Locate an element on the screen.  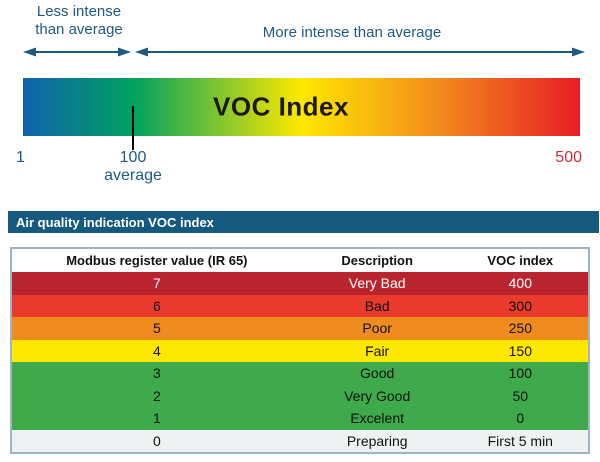
cell-register: 1 is located at coordinates (156, 418).